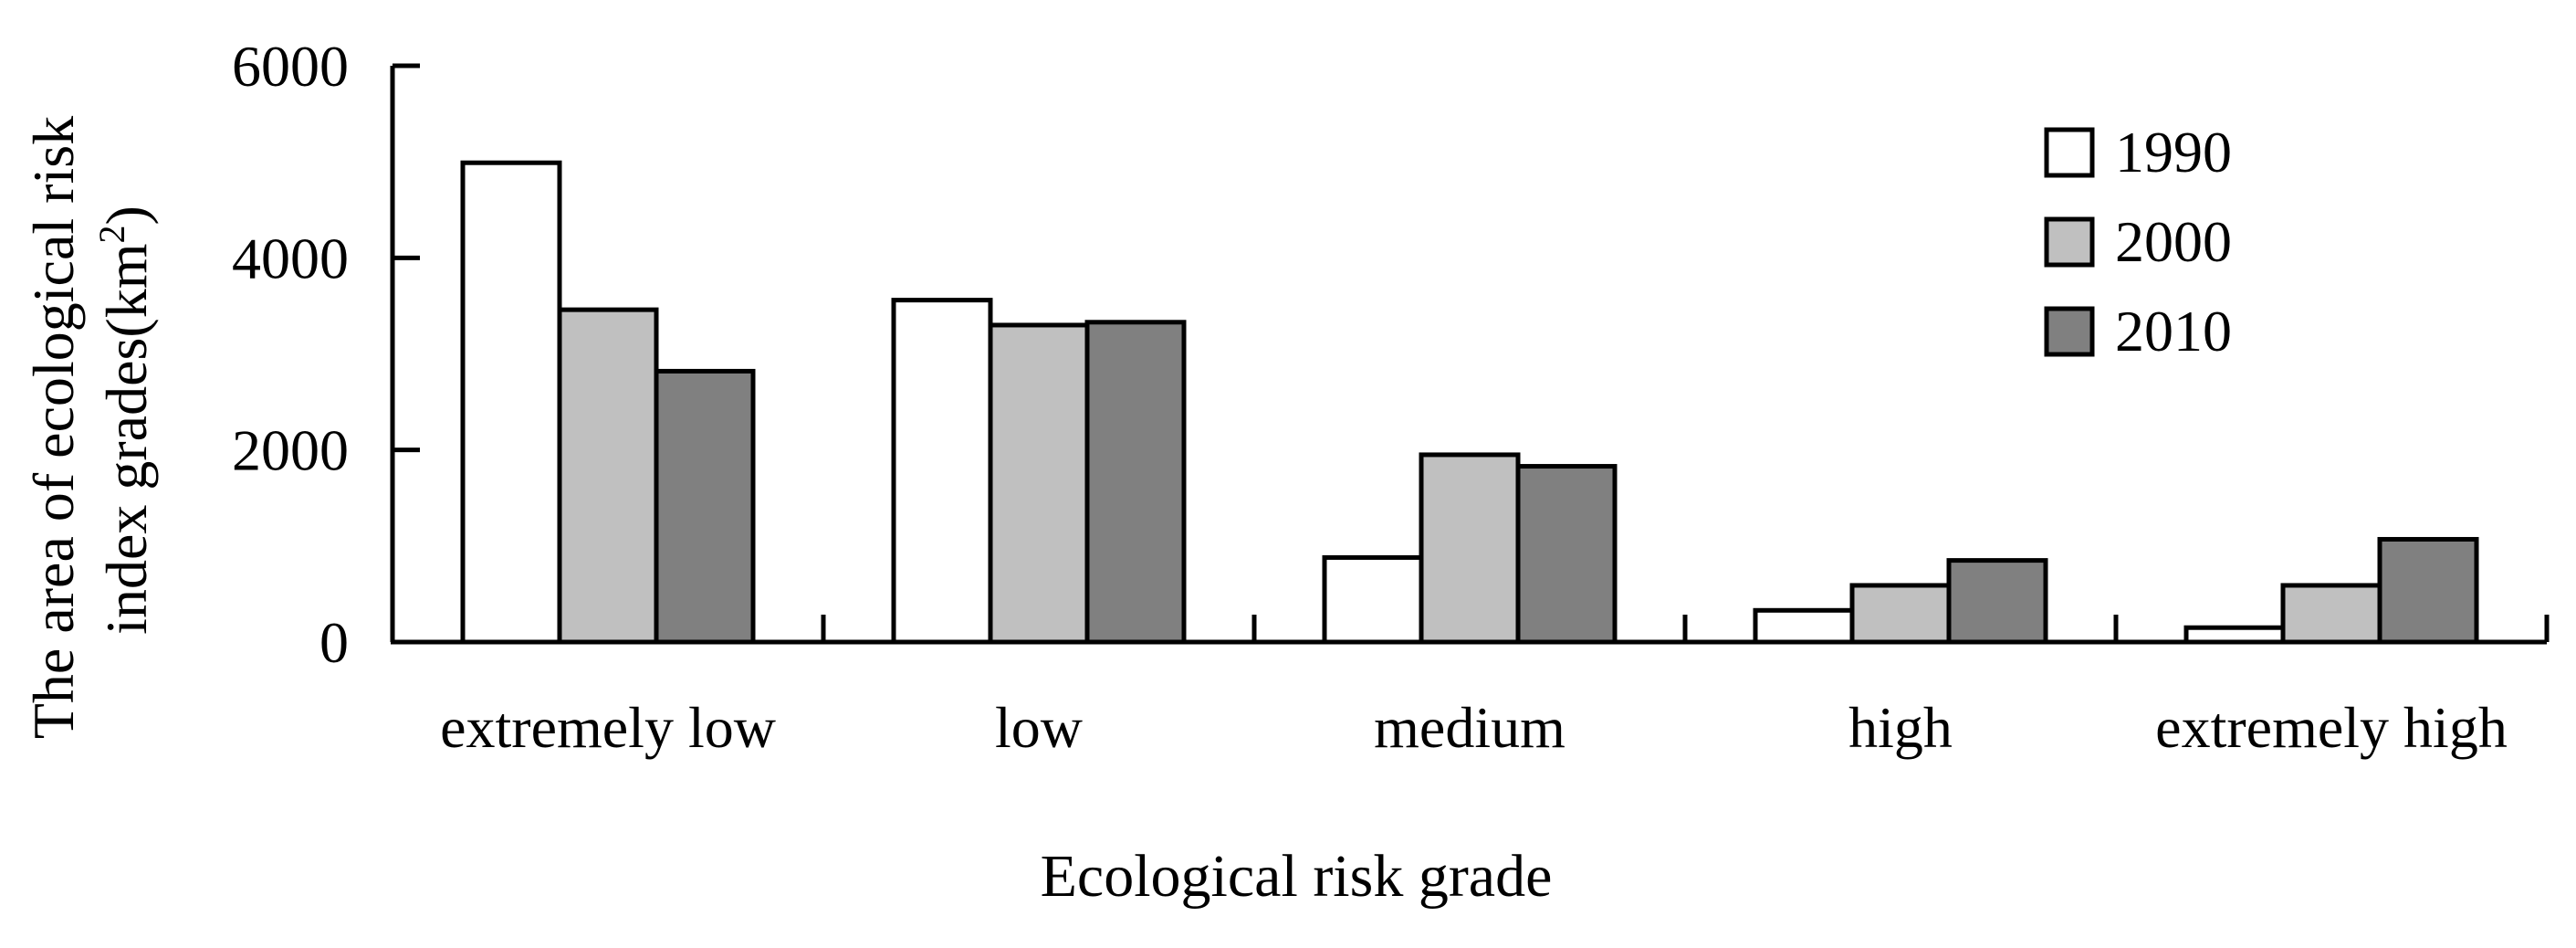  What do you see at coordinates (2331, 614) in the screenshot?
I see `bar-extremely-high-2000` at bounding box center [2331, 614].